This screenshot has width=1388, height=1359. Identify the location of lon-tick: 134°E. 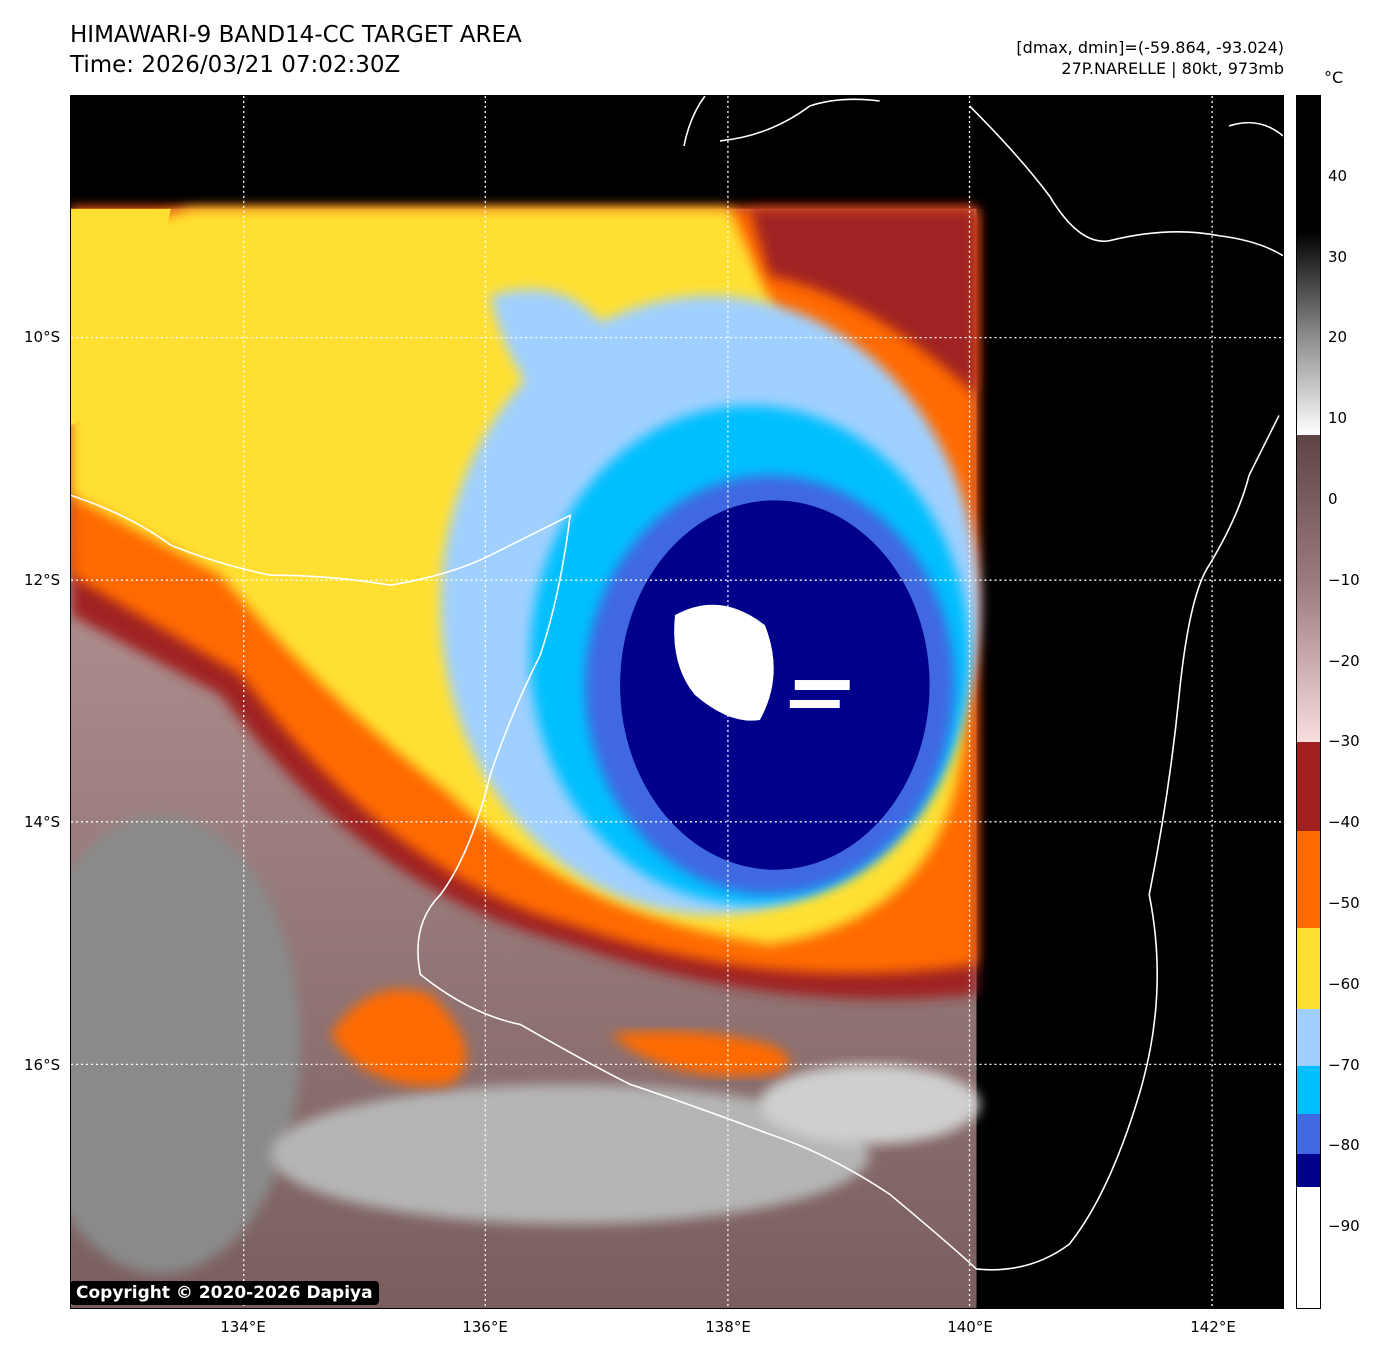
(243, 1327).